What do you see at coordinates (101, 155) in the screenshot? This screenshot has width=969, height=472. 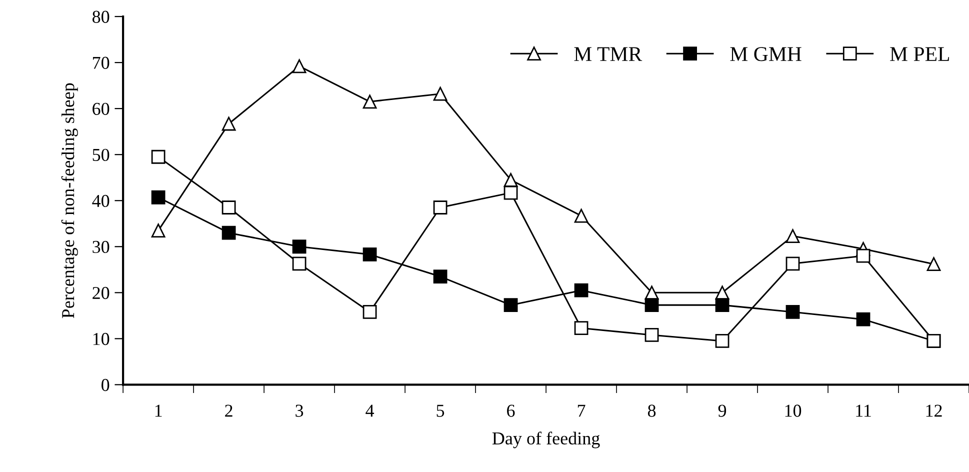 I see `y-tick-label: 50` at bounding box center [101, 155].